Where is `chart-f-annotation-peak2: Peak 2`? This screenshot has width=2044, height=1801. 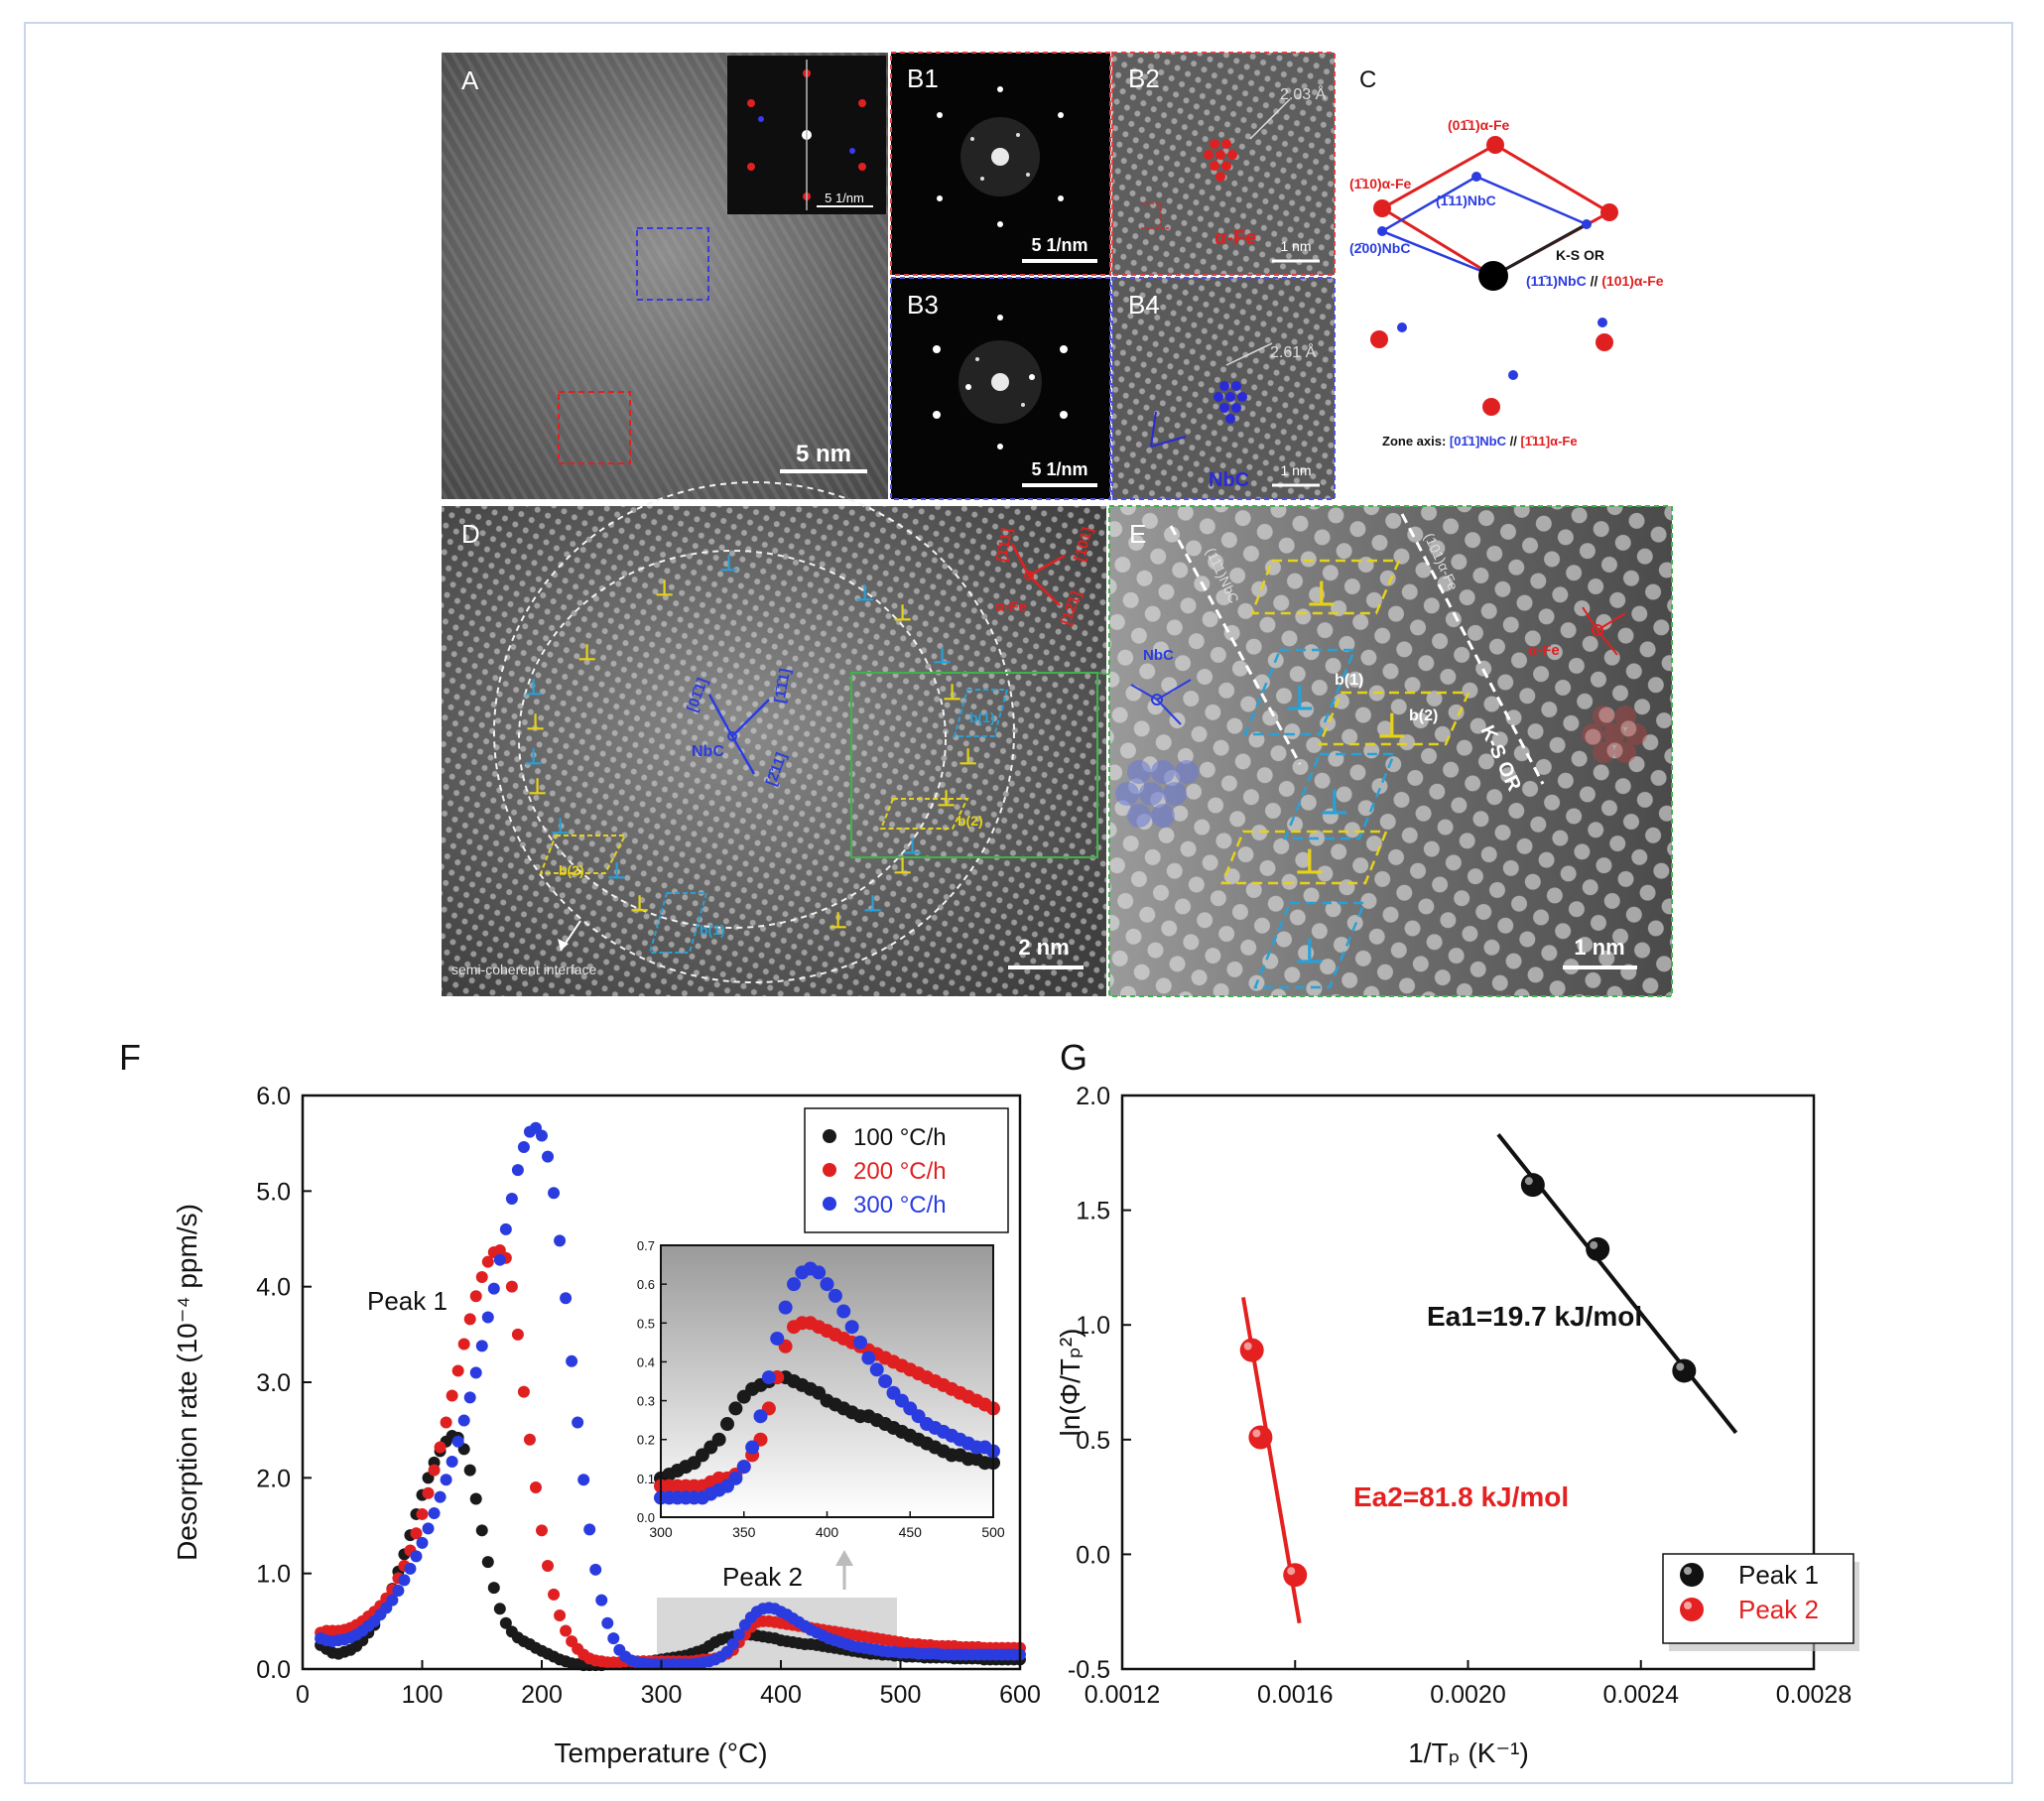 chart-f-annotation-peak2: Peak 2 is located at coordinates (762, 1577).